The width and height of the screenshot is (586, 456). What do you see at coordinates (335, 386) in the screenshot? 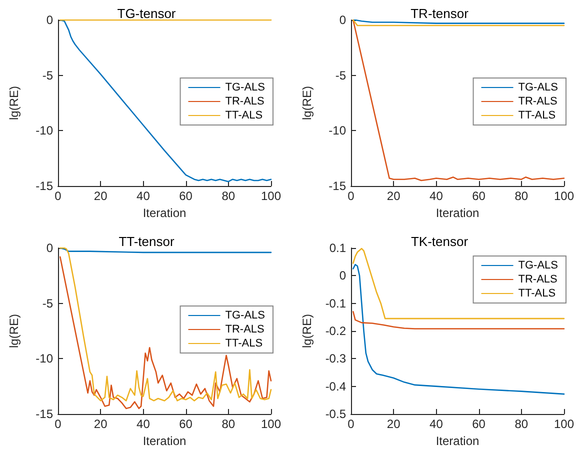
I see `y-tick-label: -0.4` at bounding box center [335, 386].